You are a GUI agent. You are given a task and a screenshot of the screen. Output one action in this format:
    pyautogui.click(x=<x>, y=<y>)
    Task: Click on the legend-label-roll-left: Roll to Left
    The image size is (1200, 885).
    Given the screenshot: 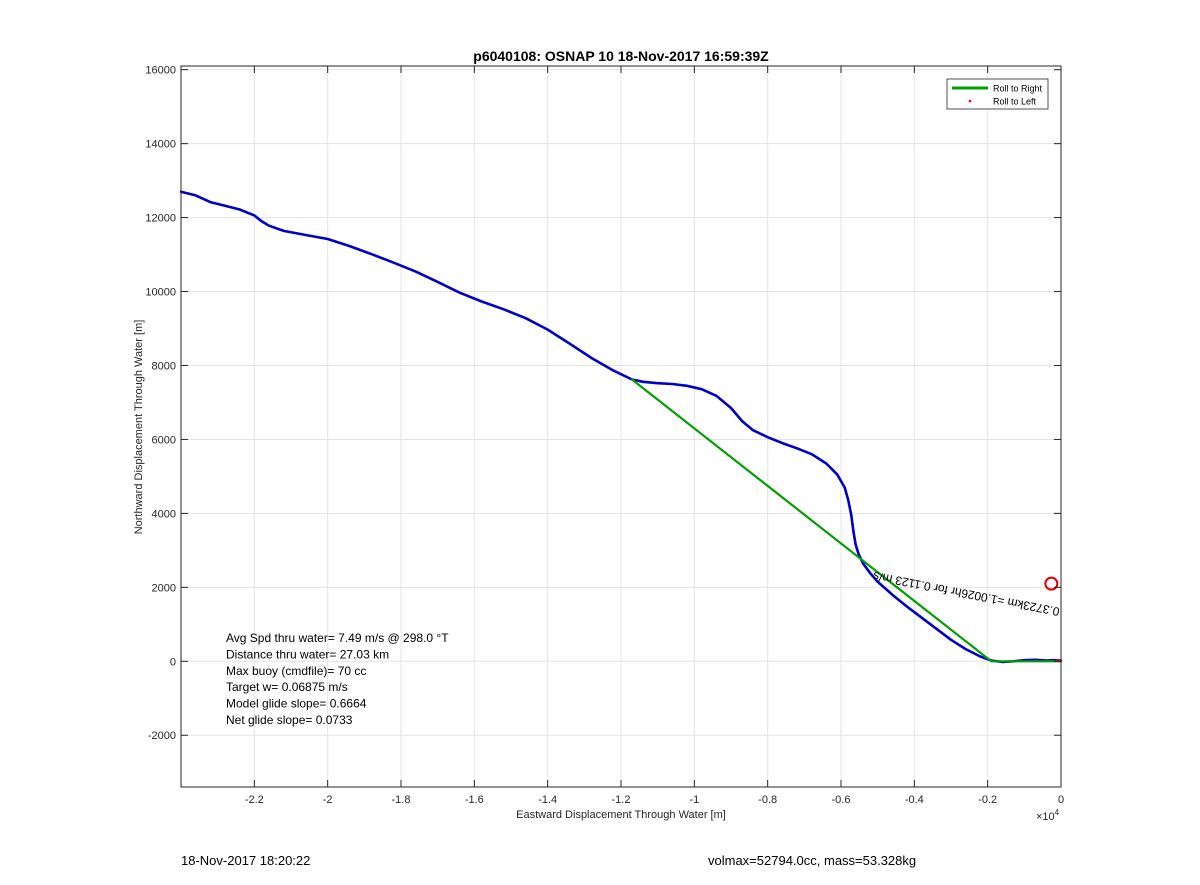 What is the action you would take?
    pyautogui.click(x=1015, y=102)
    